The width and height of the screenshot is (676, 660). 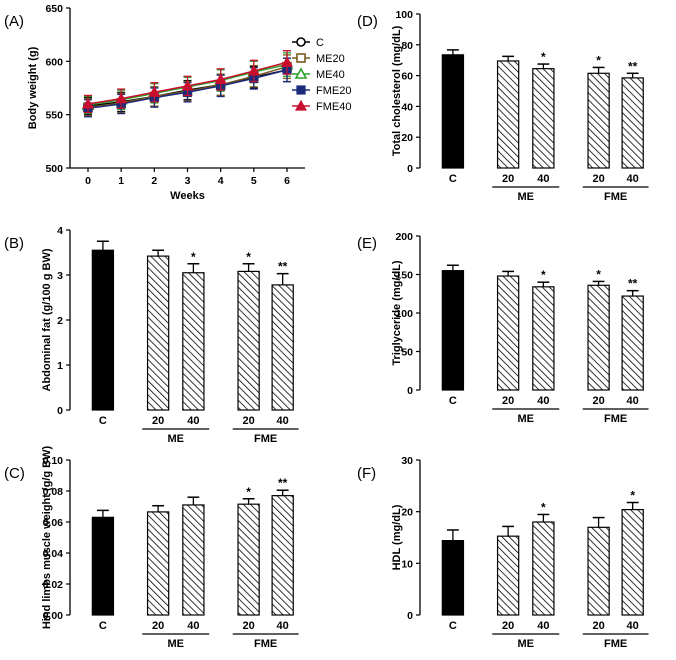 What do you see at coordinates (60, 366) in the screenshot?
I see `y-tick-label: 1` at bounding box center [60, 366].